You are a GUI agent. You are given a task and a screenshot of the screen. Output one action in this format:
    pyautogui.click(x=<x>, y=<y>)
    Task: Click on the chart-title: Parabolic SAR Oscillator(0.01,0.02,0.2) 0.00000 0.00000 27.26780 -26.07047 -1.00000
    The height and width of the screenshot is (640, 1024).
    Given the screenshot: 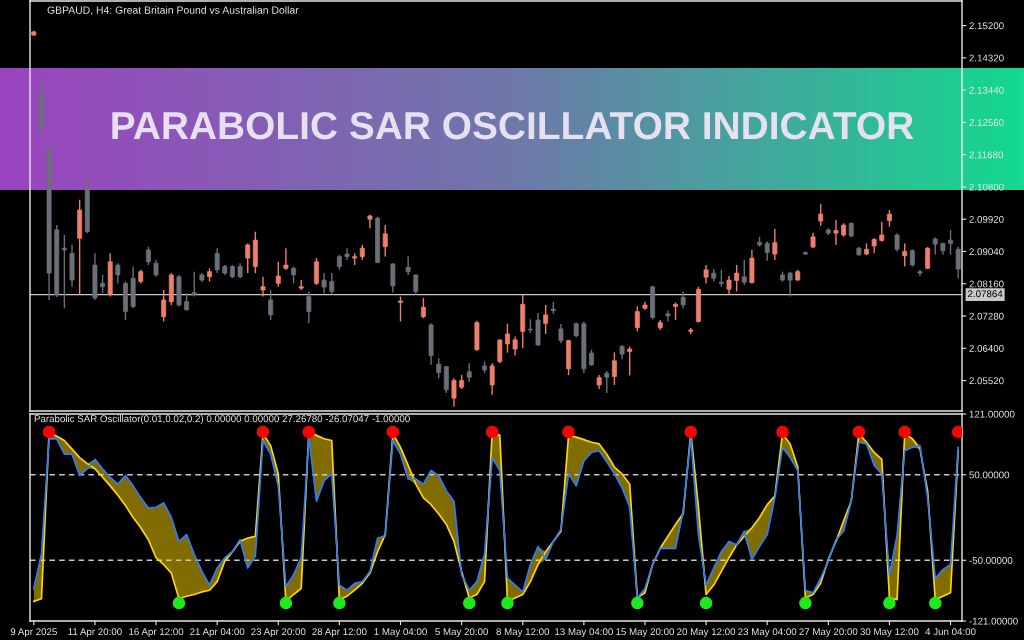 What is the action you would take?
    pyautogui.click(x=222, y=420)
    